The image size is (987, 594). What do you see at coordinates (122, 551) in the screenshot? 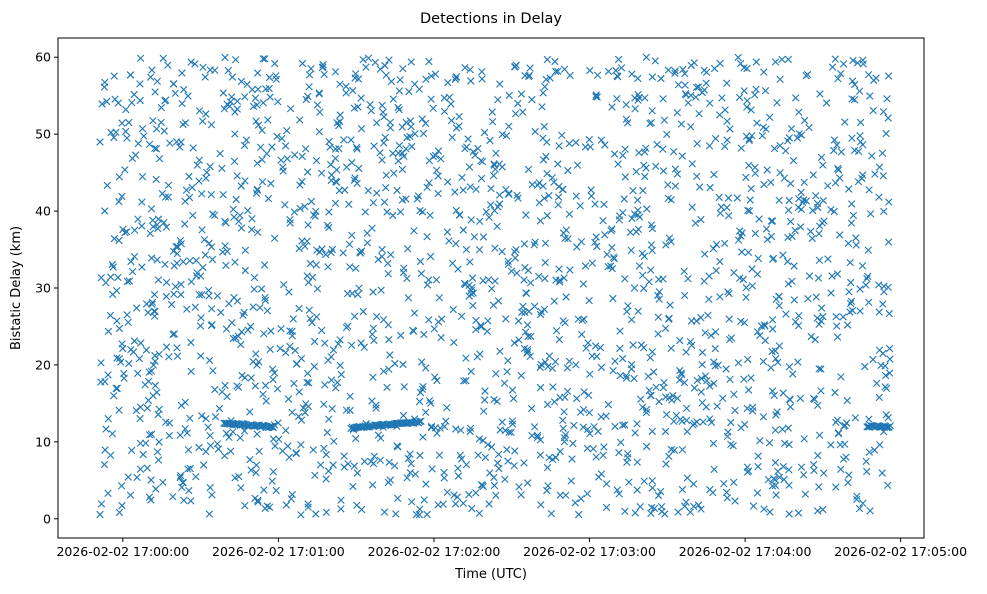
I see `x-tick-label: 2026-02-02 17:00:00` at bounding box center [122, 551].